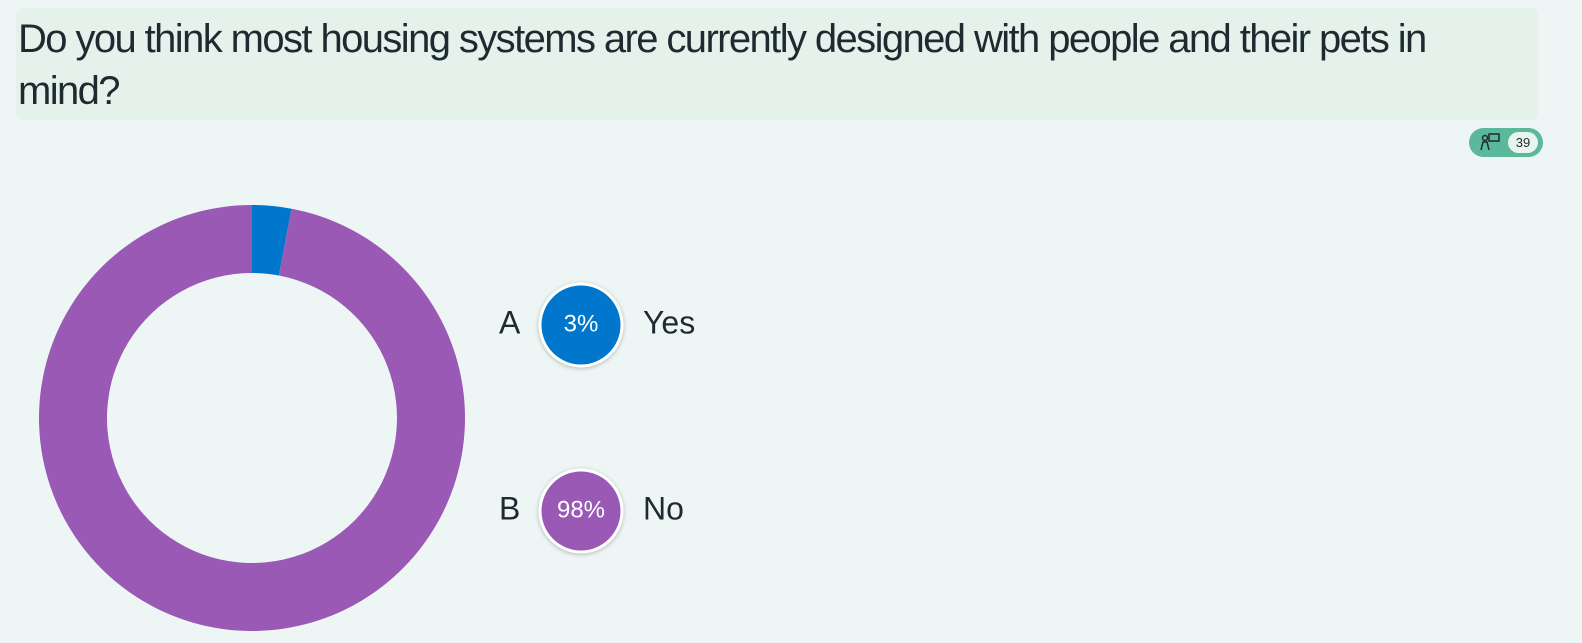  I want to click on value-label: 98%, so click(581, 509).